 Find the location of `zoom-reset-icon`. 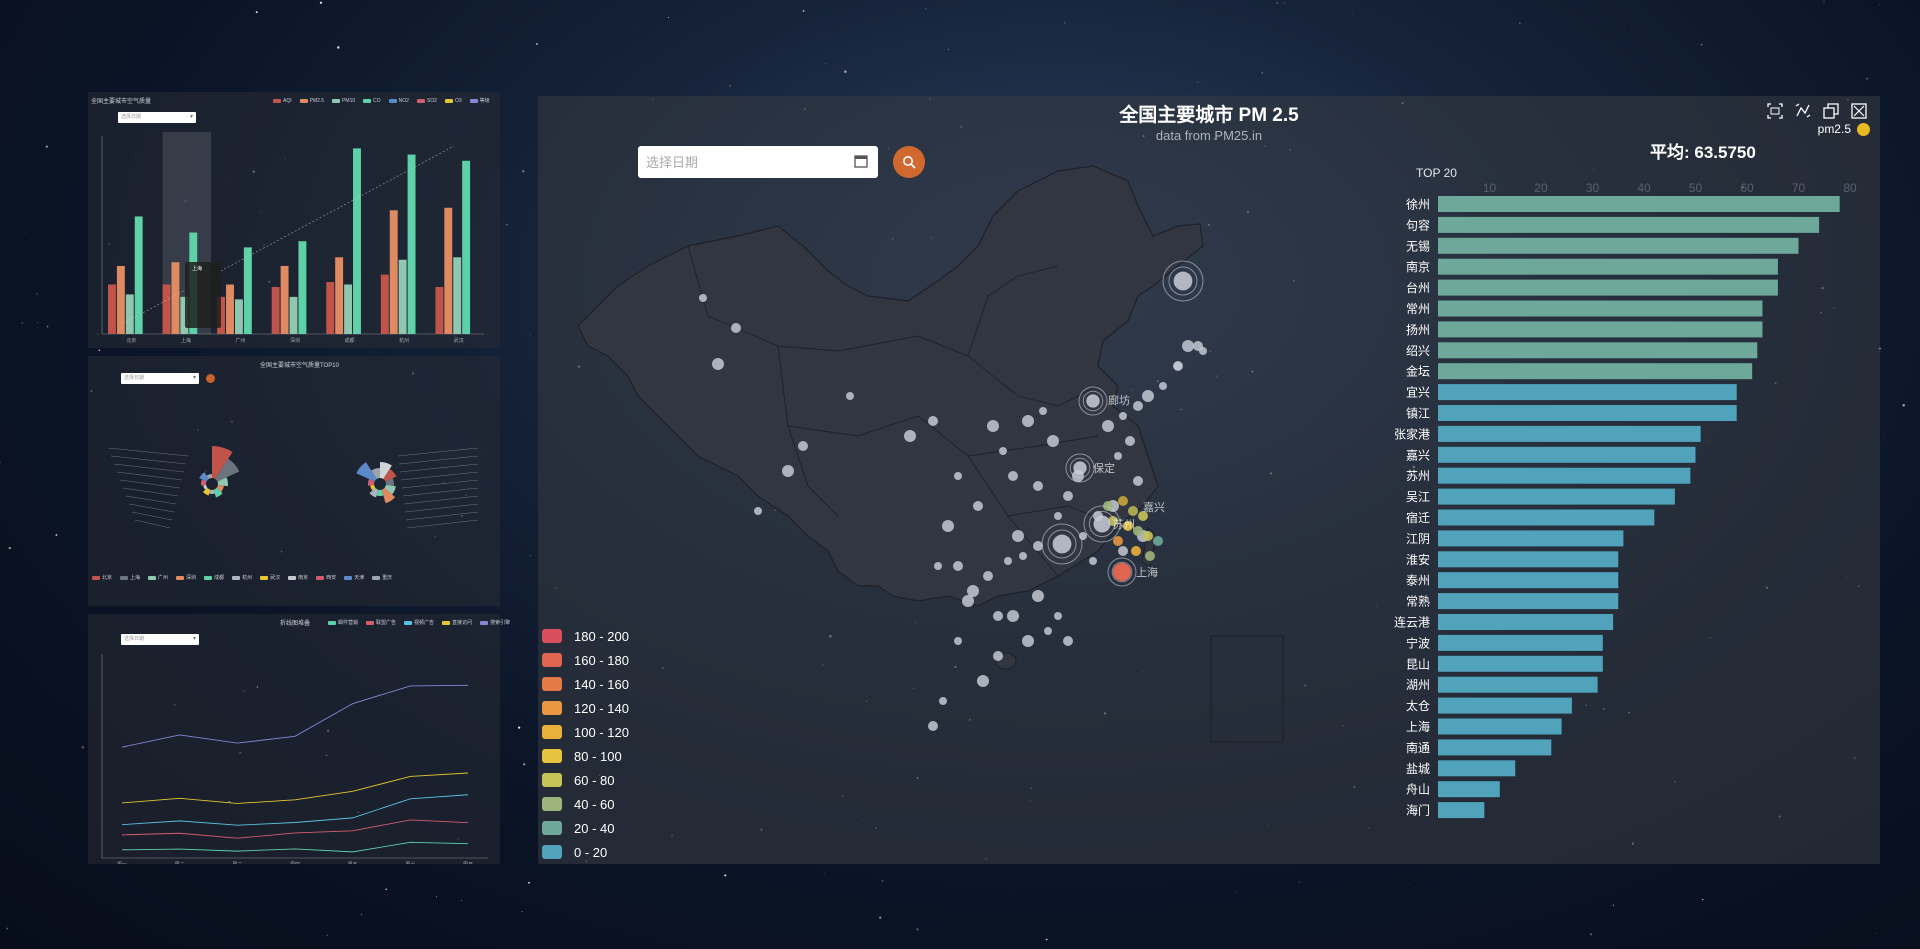

zoom-reset-icon is located at coordinates (1803, 111).